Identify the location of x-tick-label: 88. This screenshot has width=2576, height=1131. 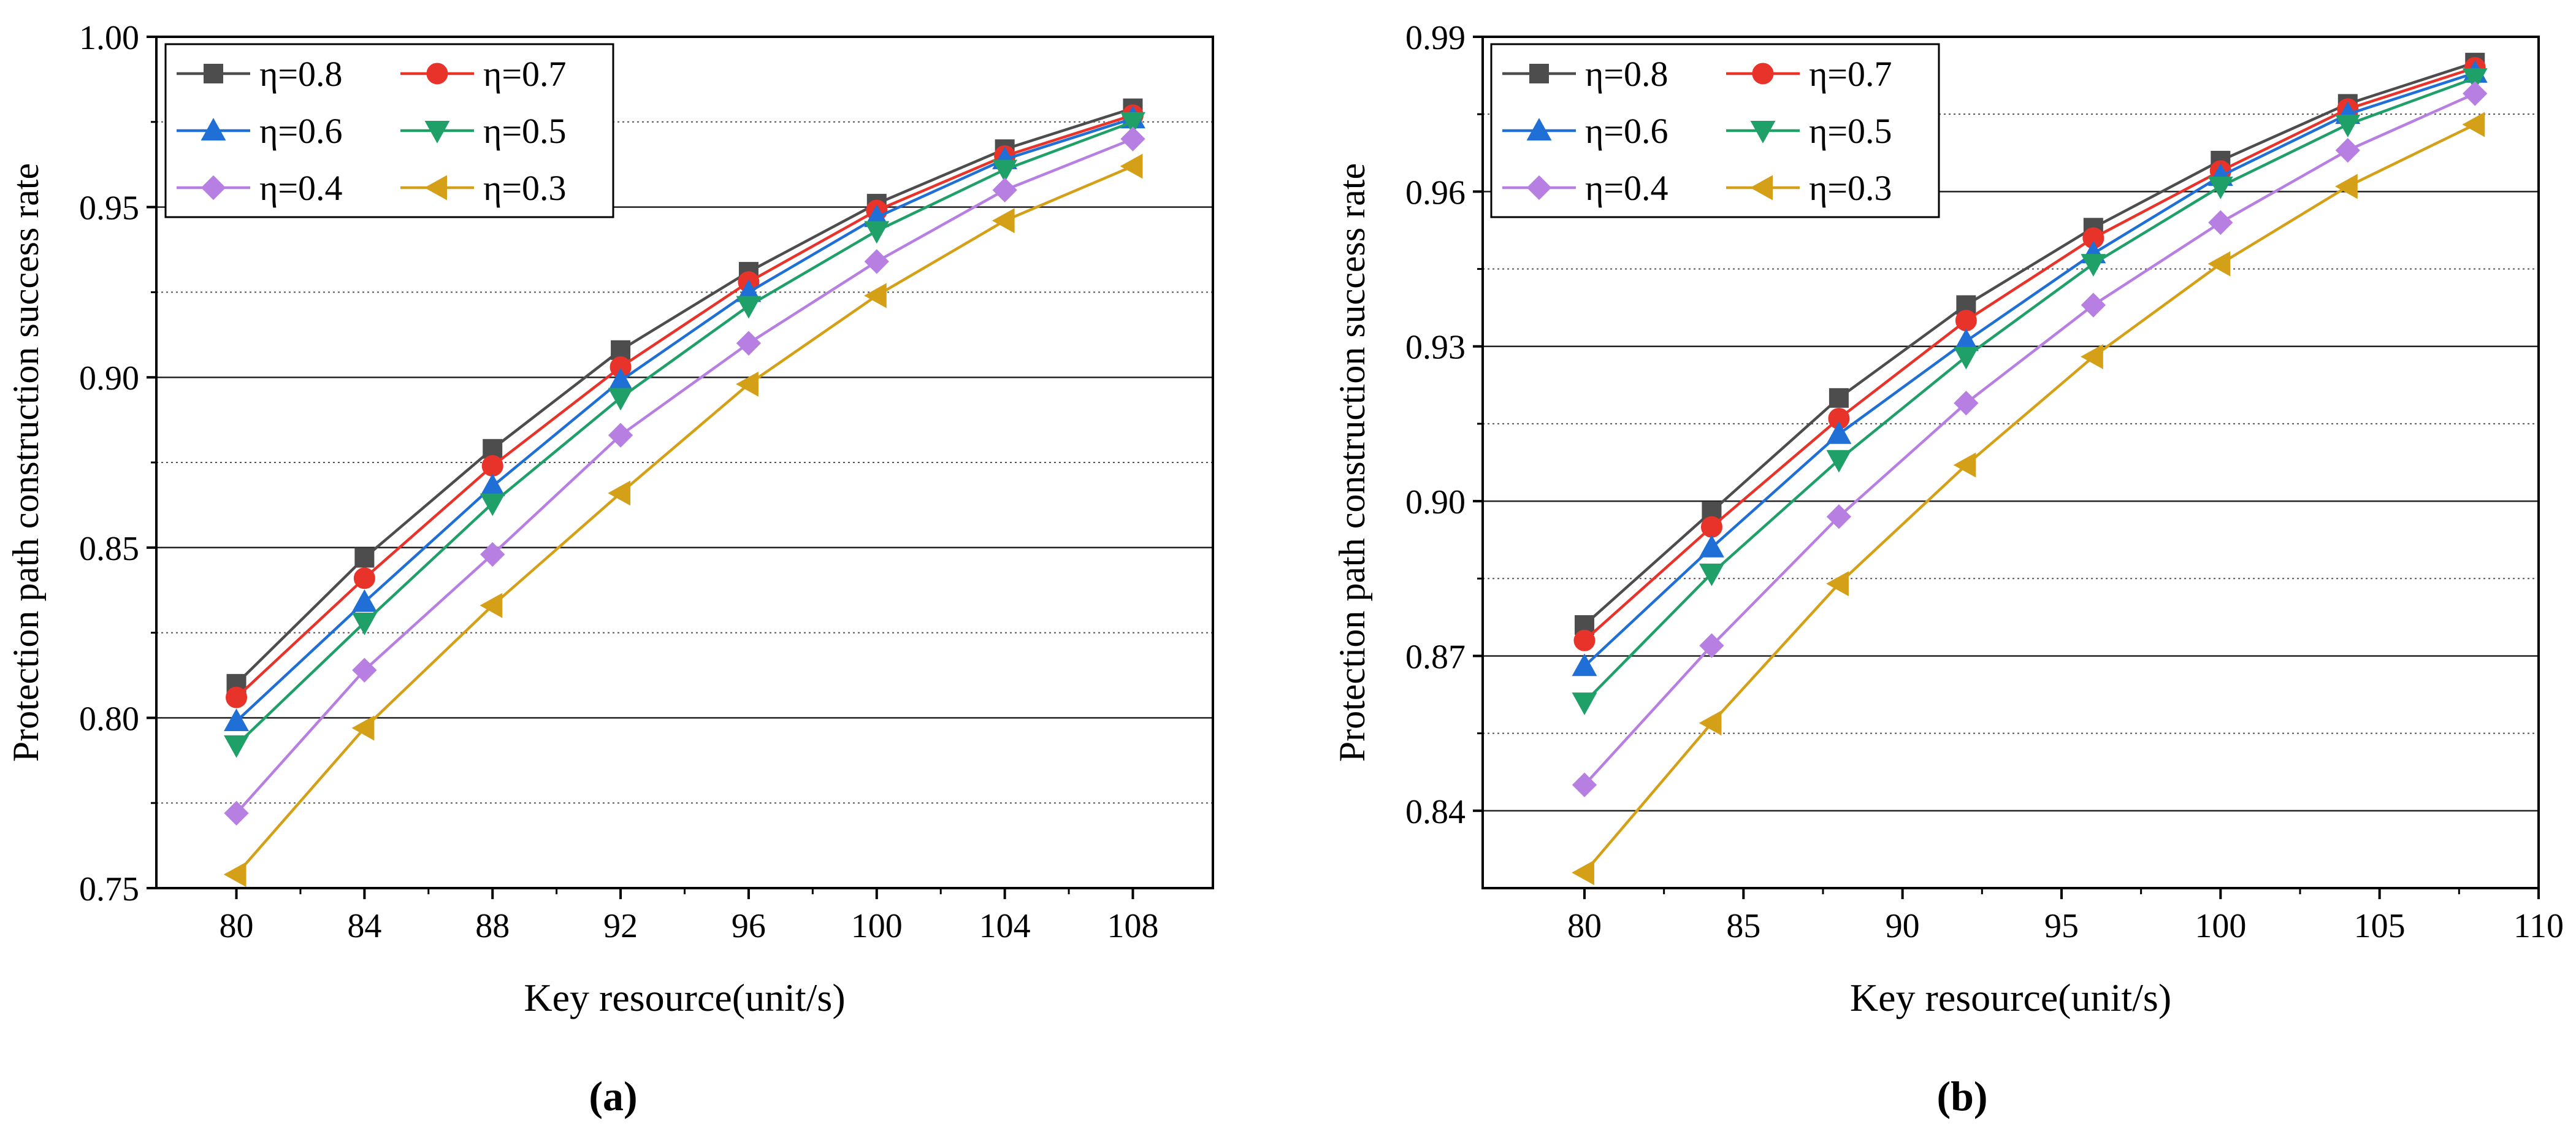
(492, 926).